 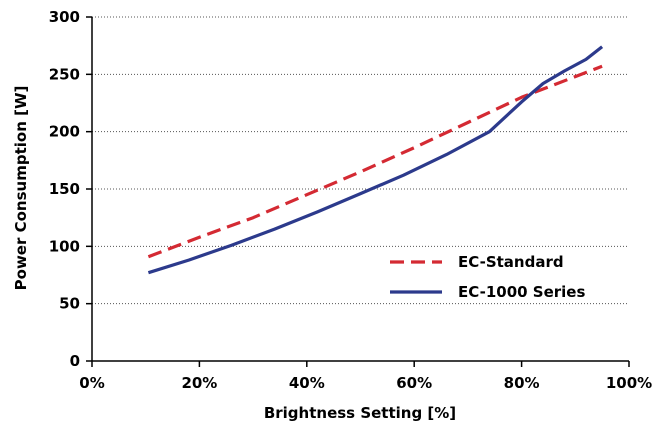 What do you see at coordinates (199, 383) in the screenshot?
I see `x-tick-label-20: 20%` at bounding box center [199, 383].